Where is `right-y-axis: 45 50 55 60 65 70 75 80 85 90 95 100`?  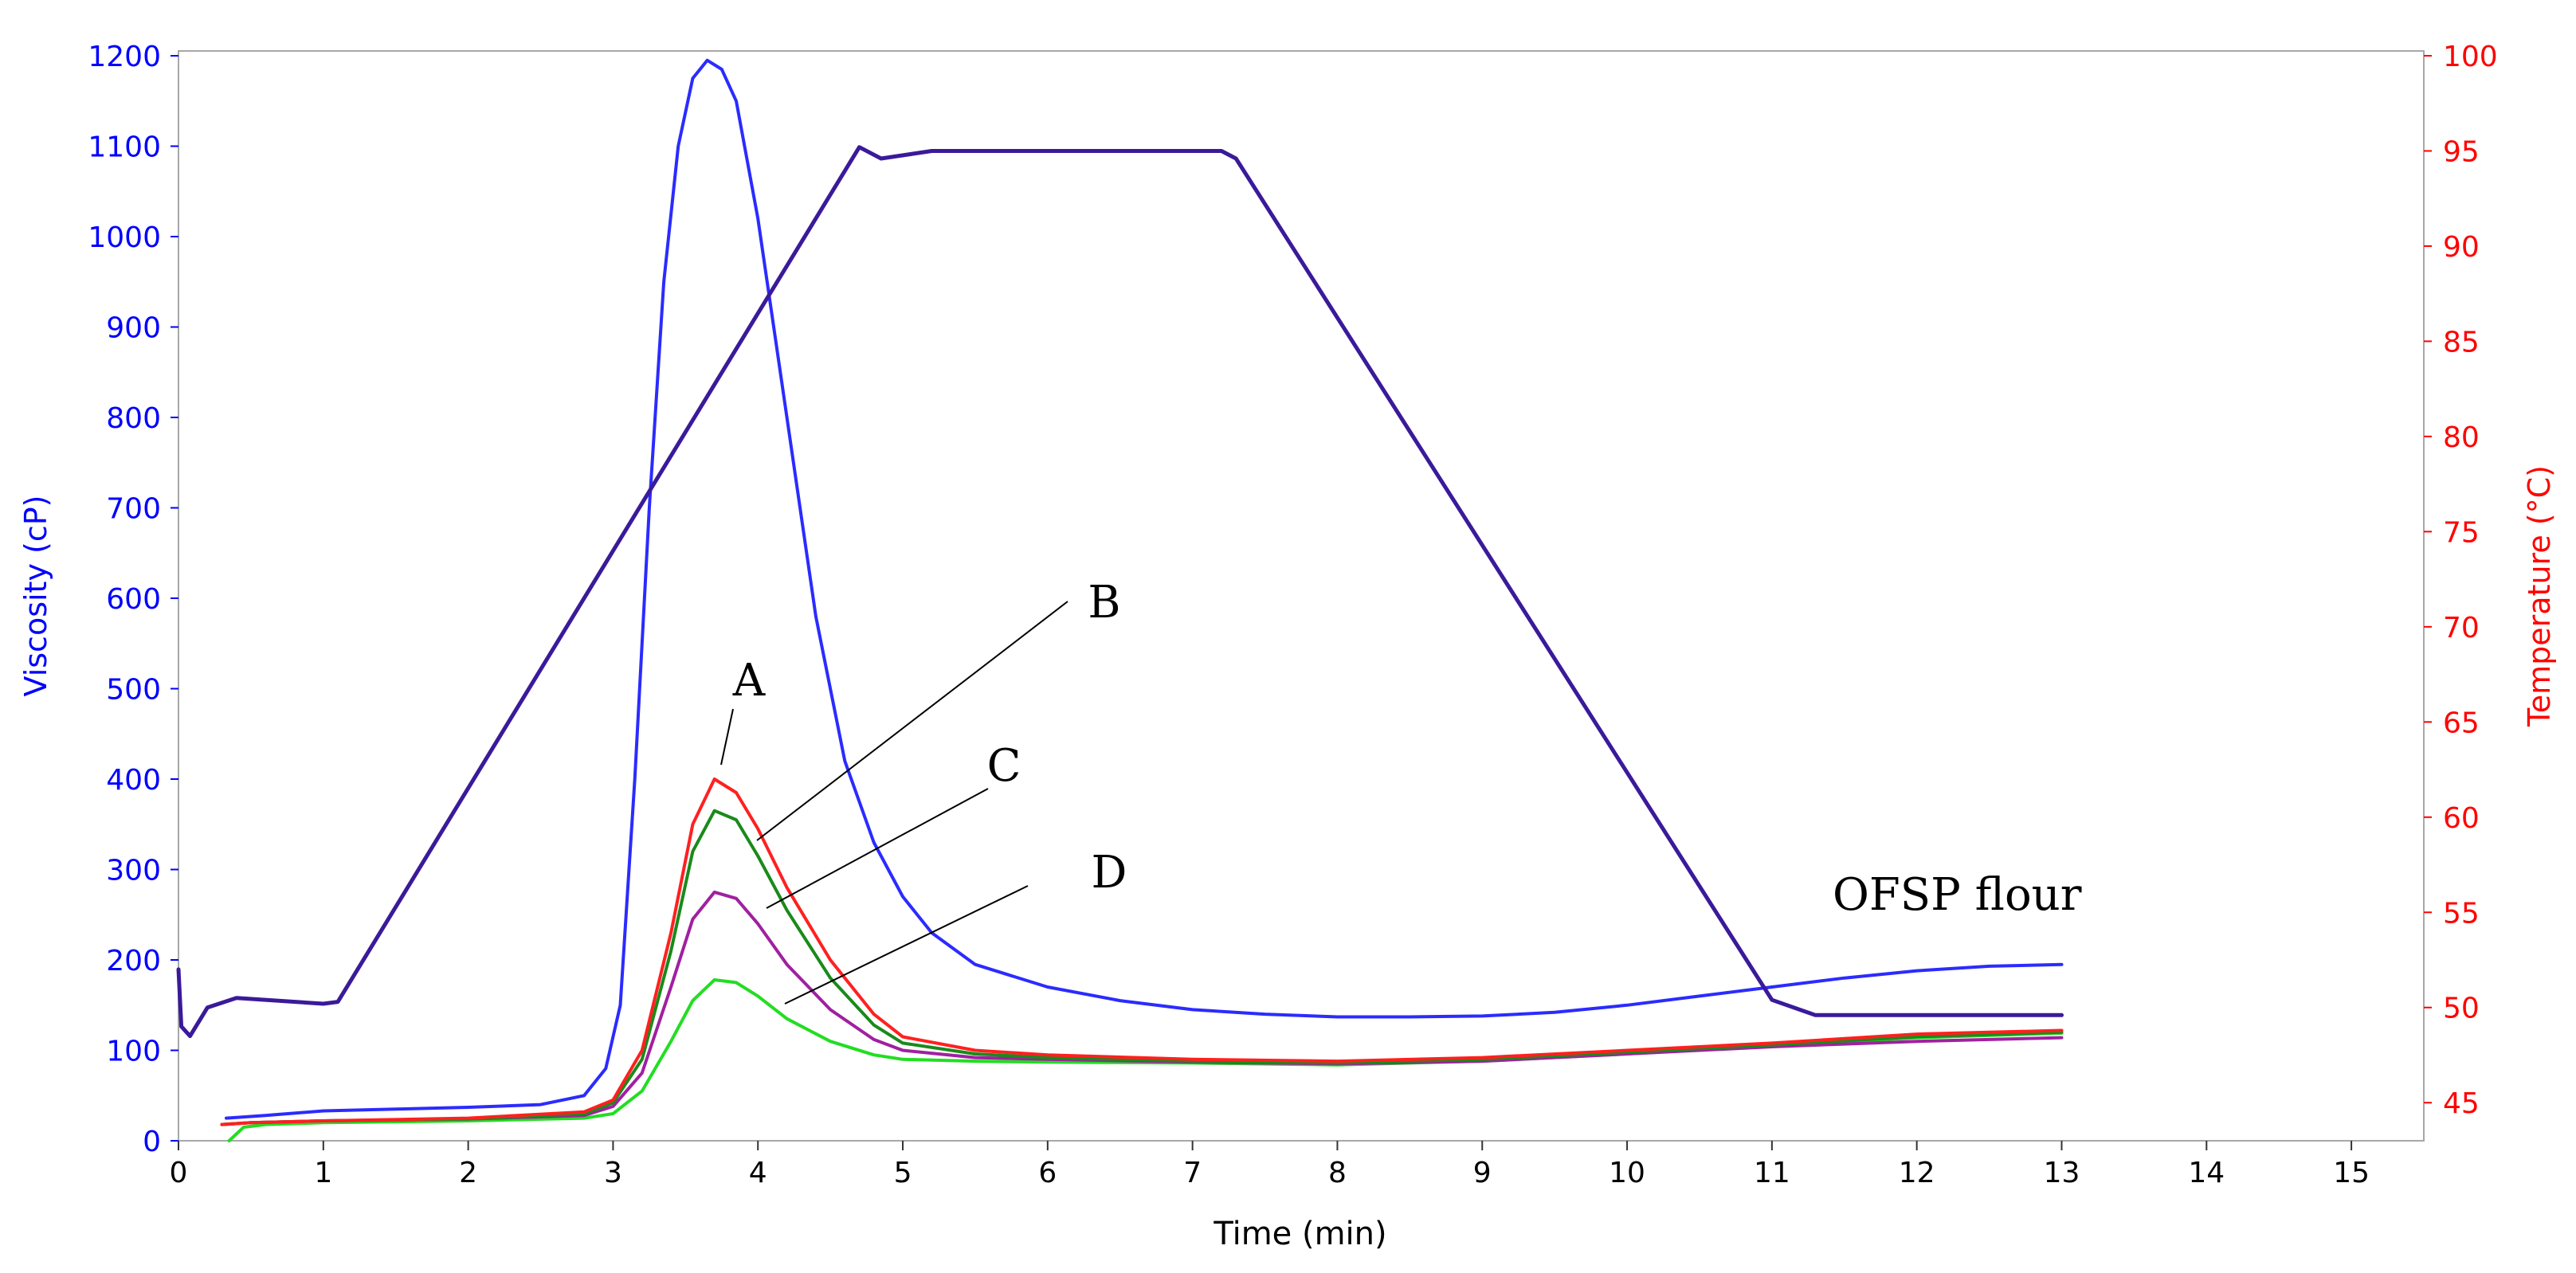 right-y-axis: 45 50 55 60 65 70 75 80 85 90 95 100 is located at coordinates (2461, 580).